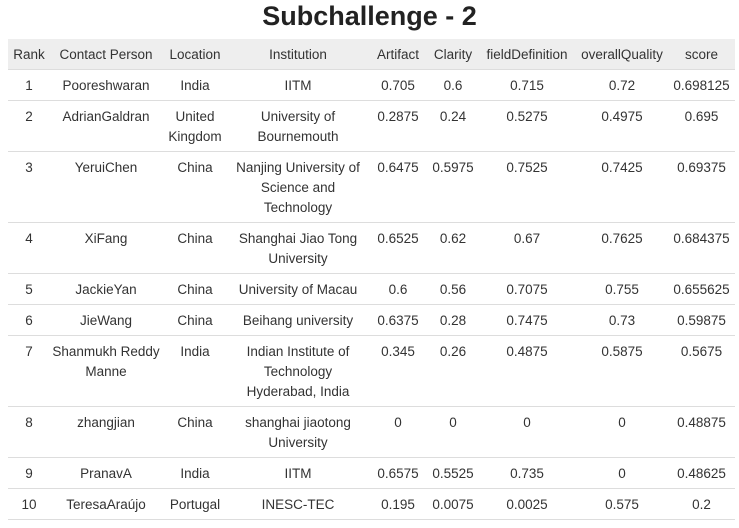  I want to click on cell-overall-quality: 0.7425, so click(622, 187).